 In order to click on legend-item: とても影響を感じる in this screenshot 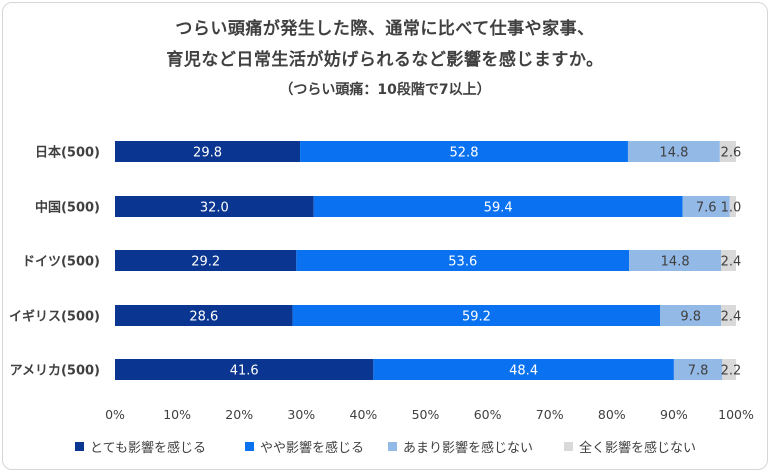, I will do `click(140, 446)`.